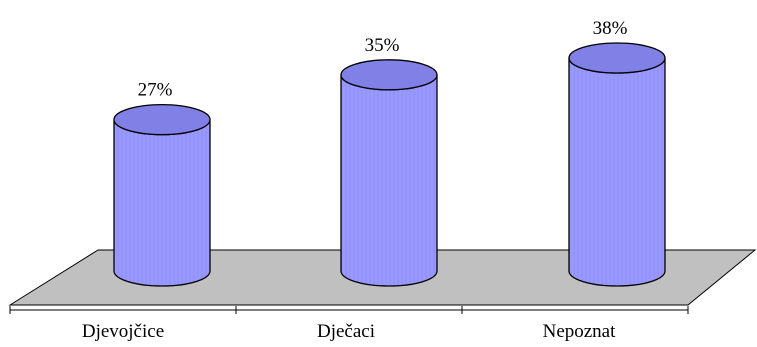 The image size is (757, 347). I want to click on data-label-0: 27%, so click(155, 90).